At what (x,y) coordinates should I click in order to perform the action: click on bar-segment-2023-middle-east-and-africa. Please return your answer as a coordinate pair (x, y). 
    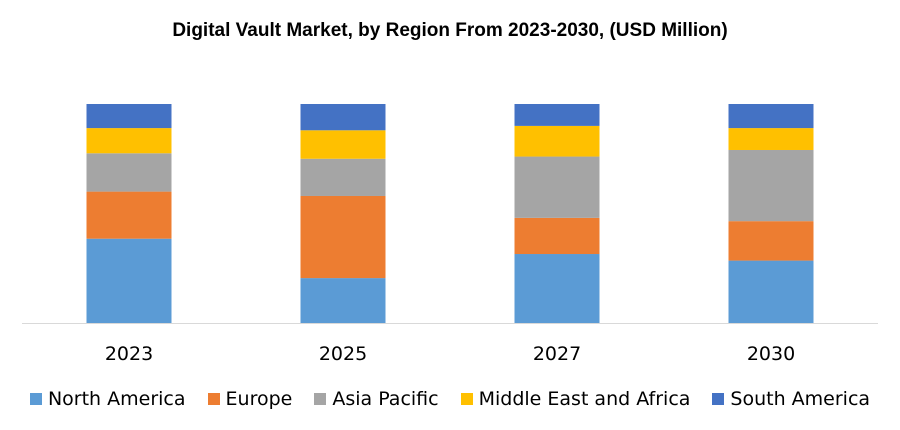
    Looking at the image, I should click on (129, 141).